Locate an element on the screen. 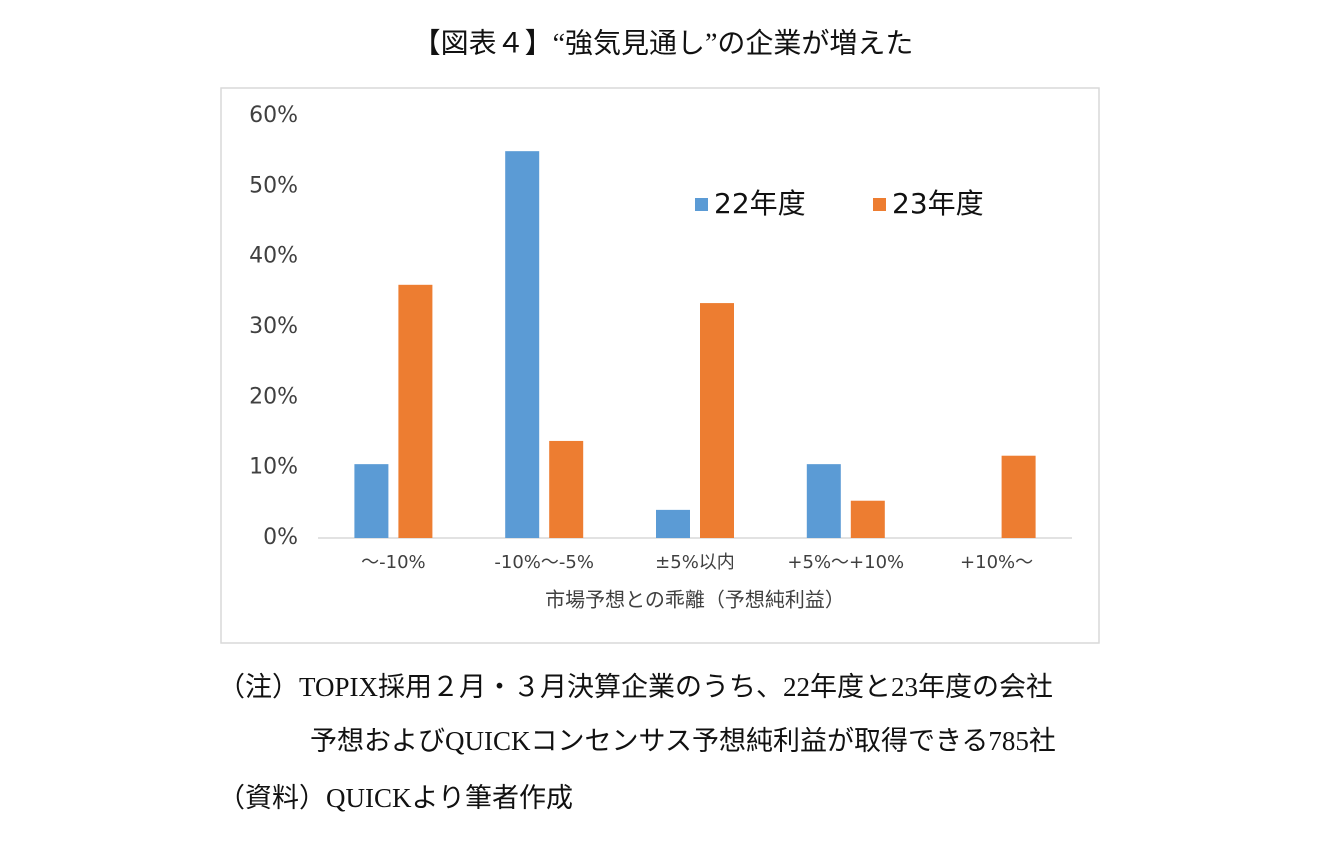  x-tick-label: +10%～ is located at coordinates (996, 562).